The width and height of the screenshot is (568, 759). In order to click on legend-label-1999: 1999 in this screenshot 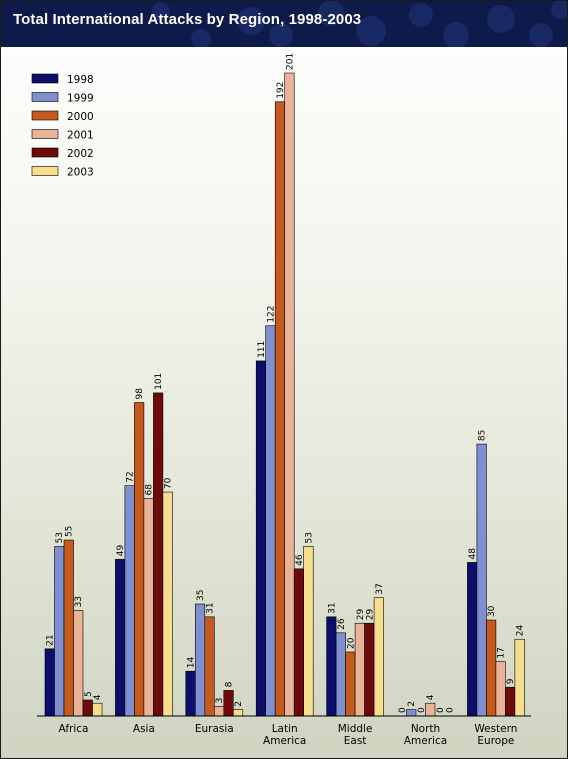, I will do `click(80, 99)`.